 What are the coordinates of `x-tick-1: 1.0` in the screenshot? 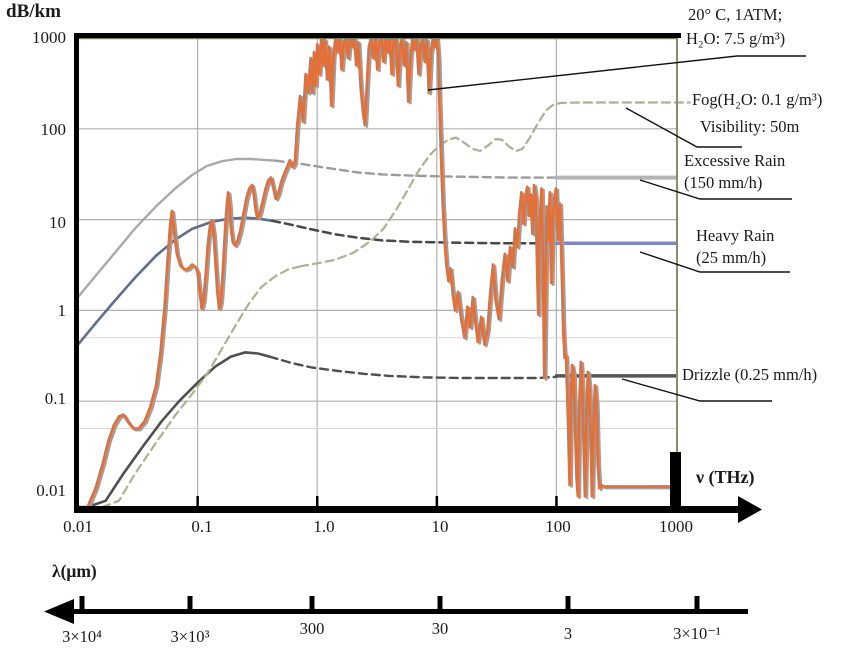 It's located at (324, 526).